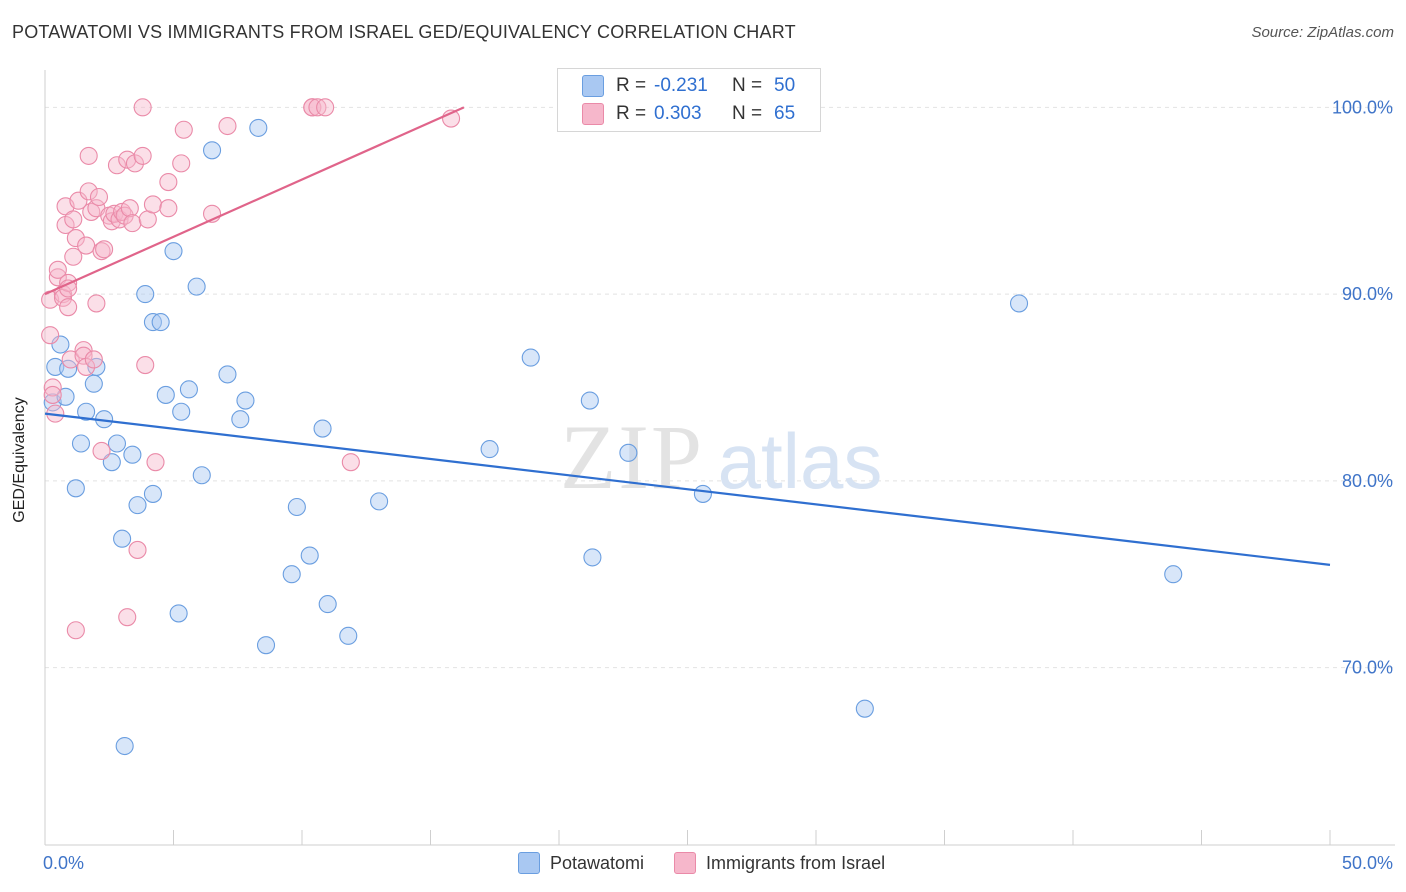  I want to click on bottom-legend: Potawatomi Immigrants from Israel, so click(716, 863).